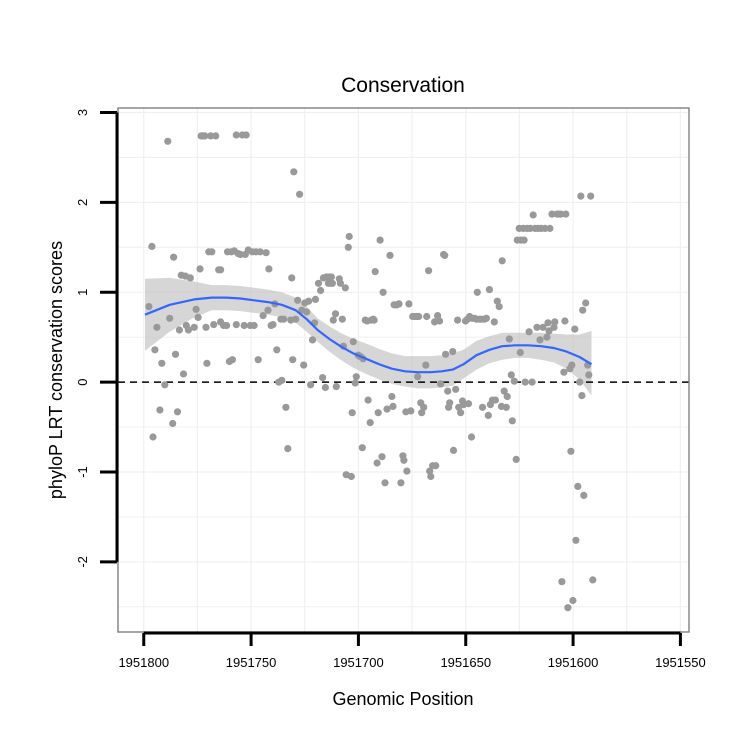 The image size is (750, 750). What do you see at coordinates (403, 85) in the screenshot?
I see `chart-title: Conservation` at bounding box center [403, 85].